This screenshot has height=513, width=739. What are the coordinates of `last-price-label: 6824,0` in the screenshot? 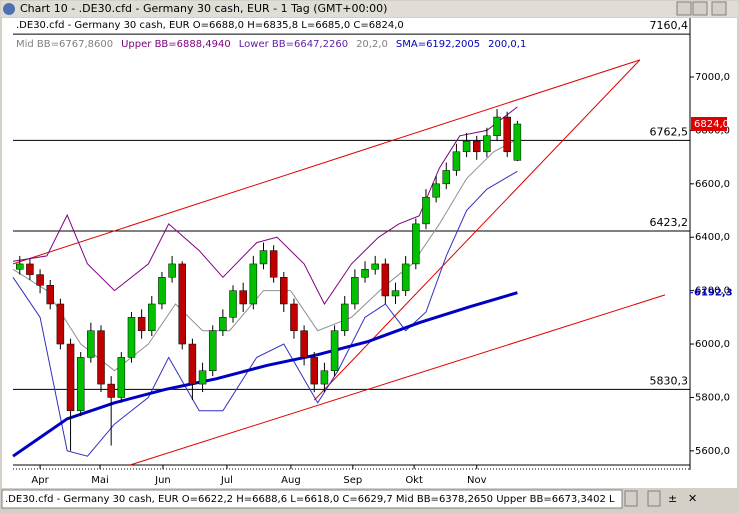 It's located at (711, 124).